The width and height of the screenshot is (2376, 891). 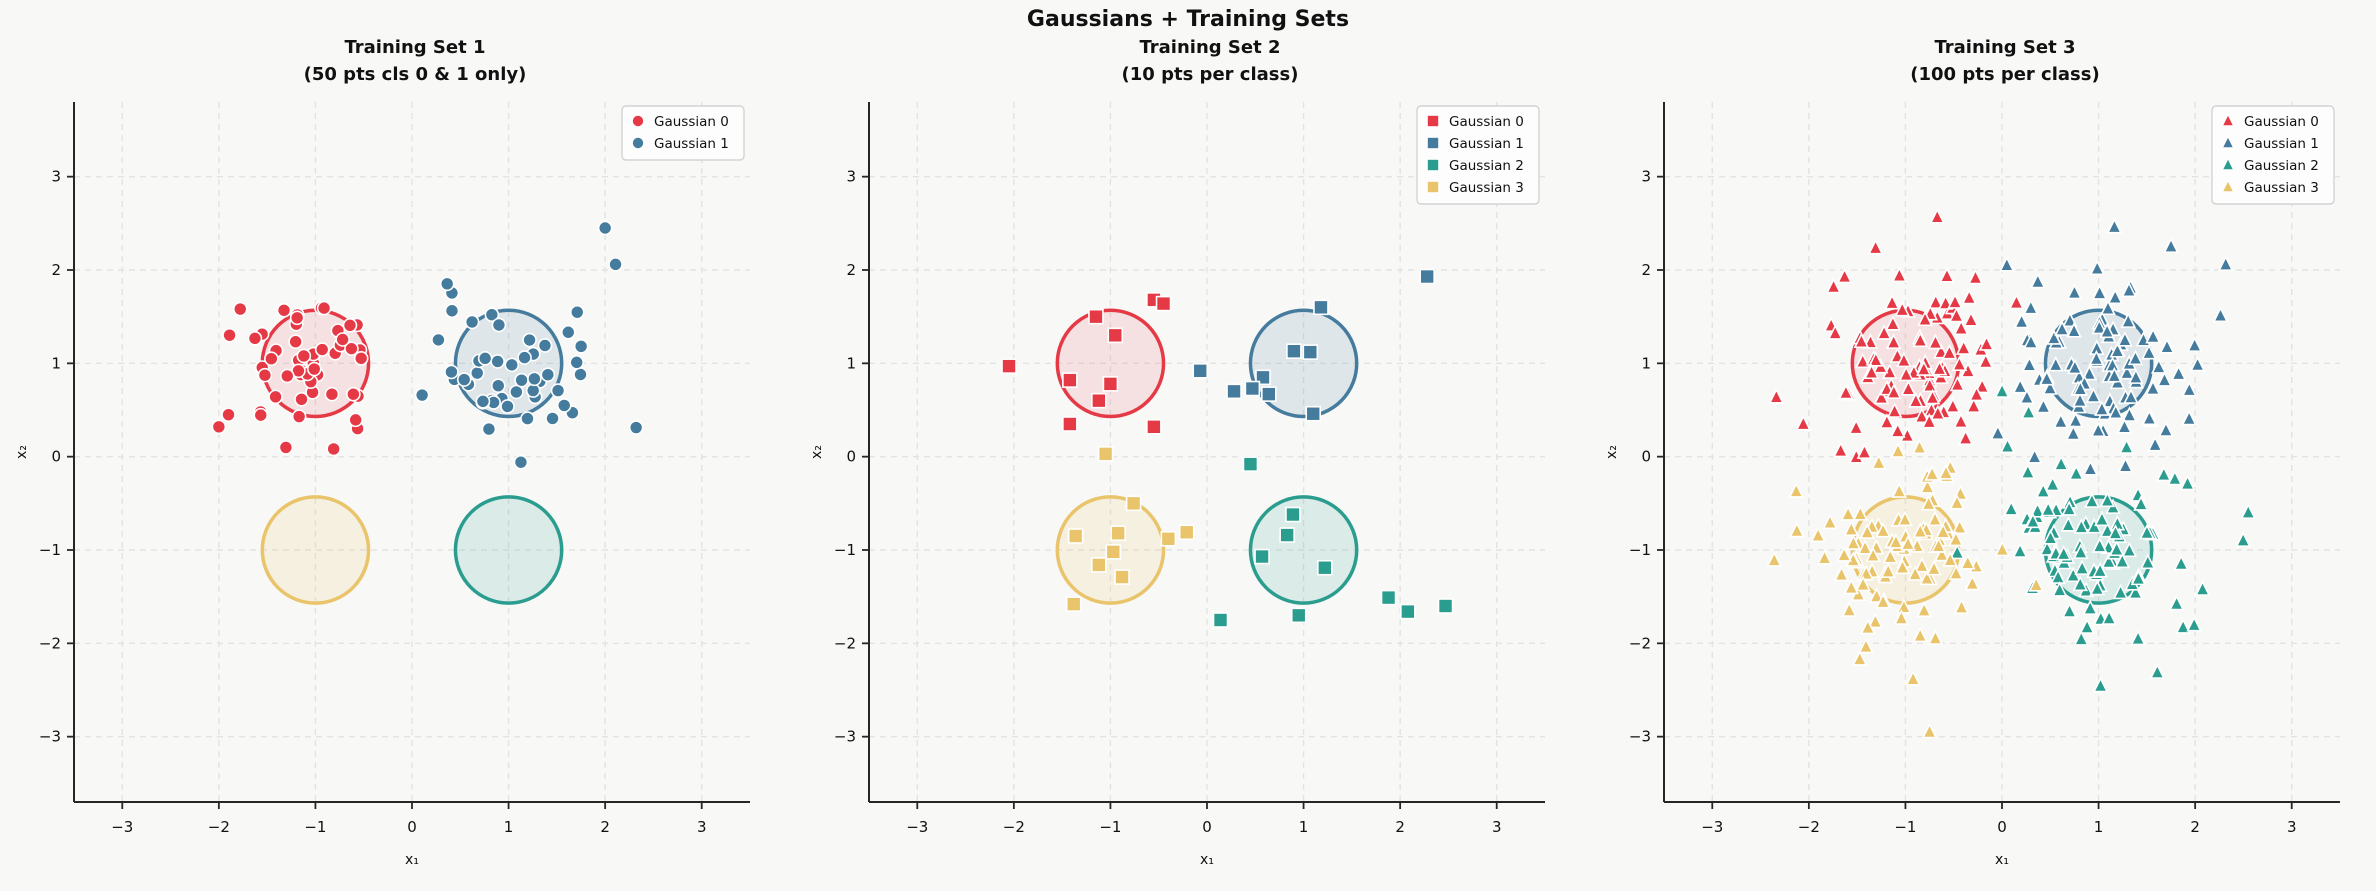 I want to click on subplot-2-title: Training Set 2 (10 pts per class), so click(x=1188, y=62).